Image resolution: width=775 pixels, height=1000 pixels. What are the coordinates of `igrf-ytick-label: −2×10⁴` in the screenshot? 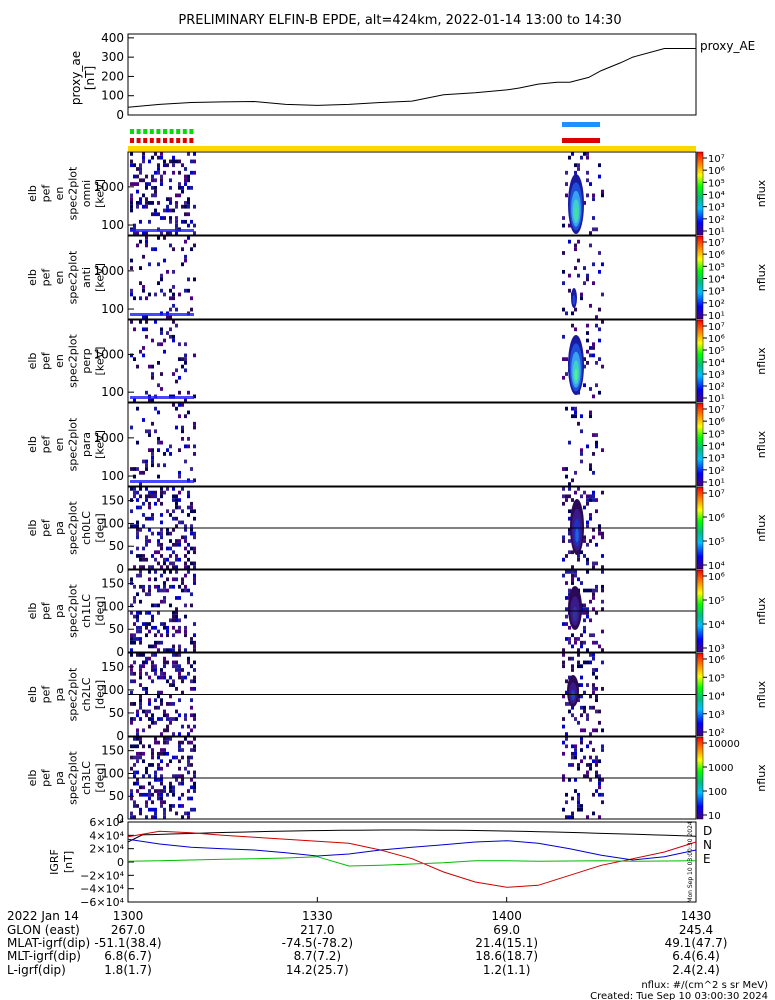 It's located at (102, 875).